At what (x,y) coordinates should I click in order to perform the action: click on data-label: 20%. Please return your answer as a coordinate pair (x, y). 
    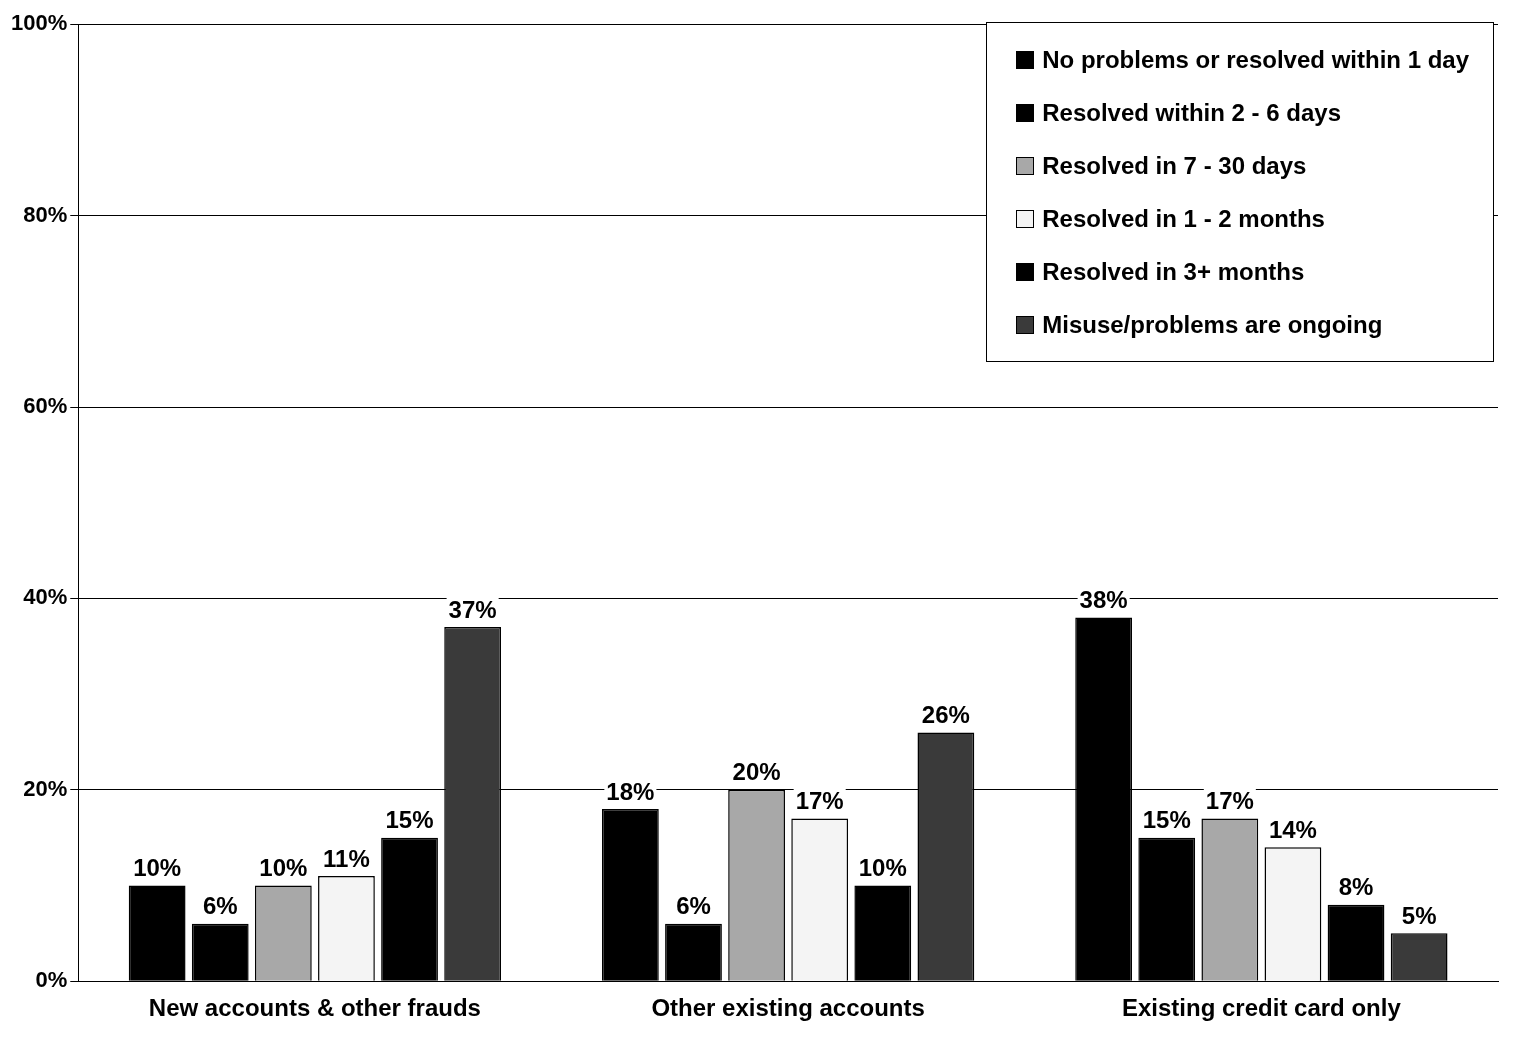
    Looking at the image, I should click on (756, 772).